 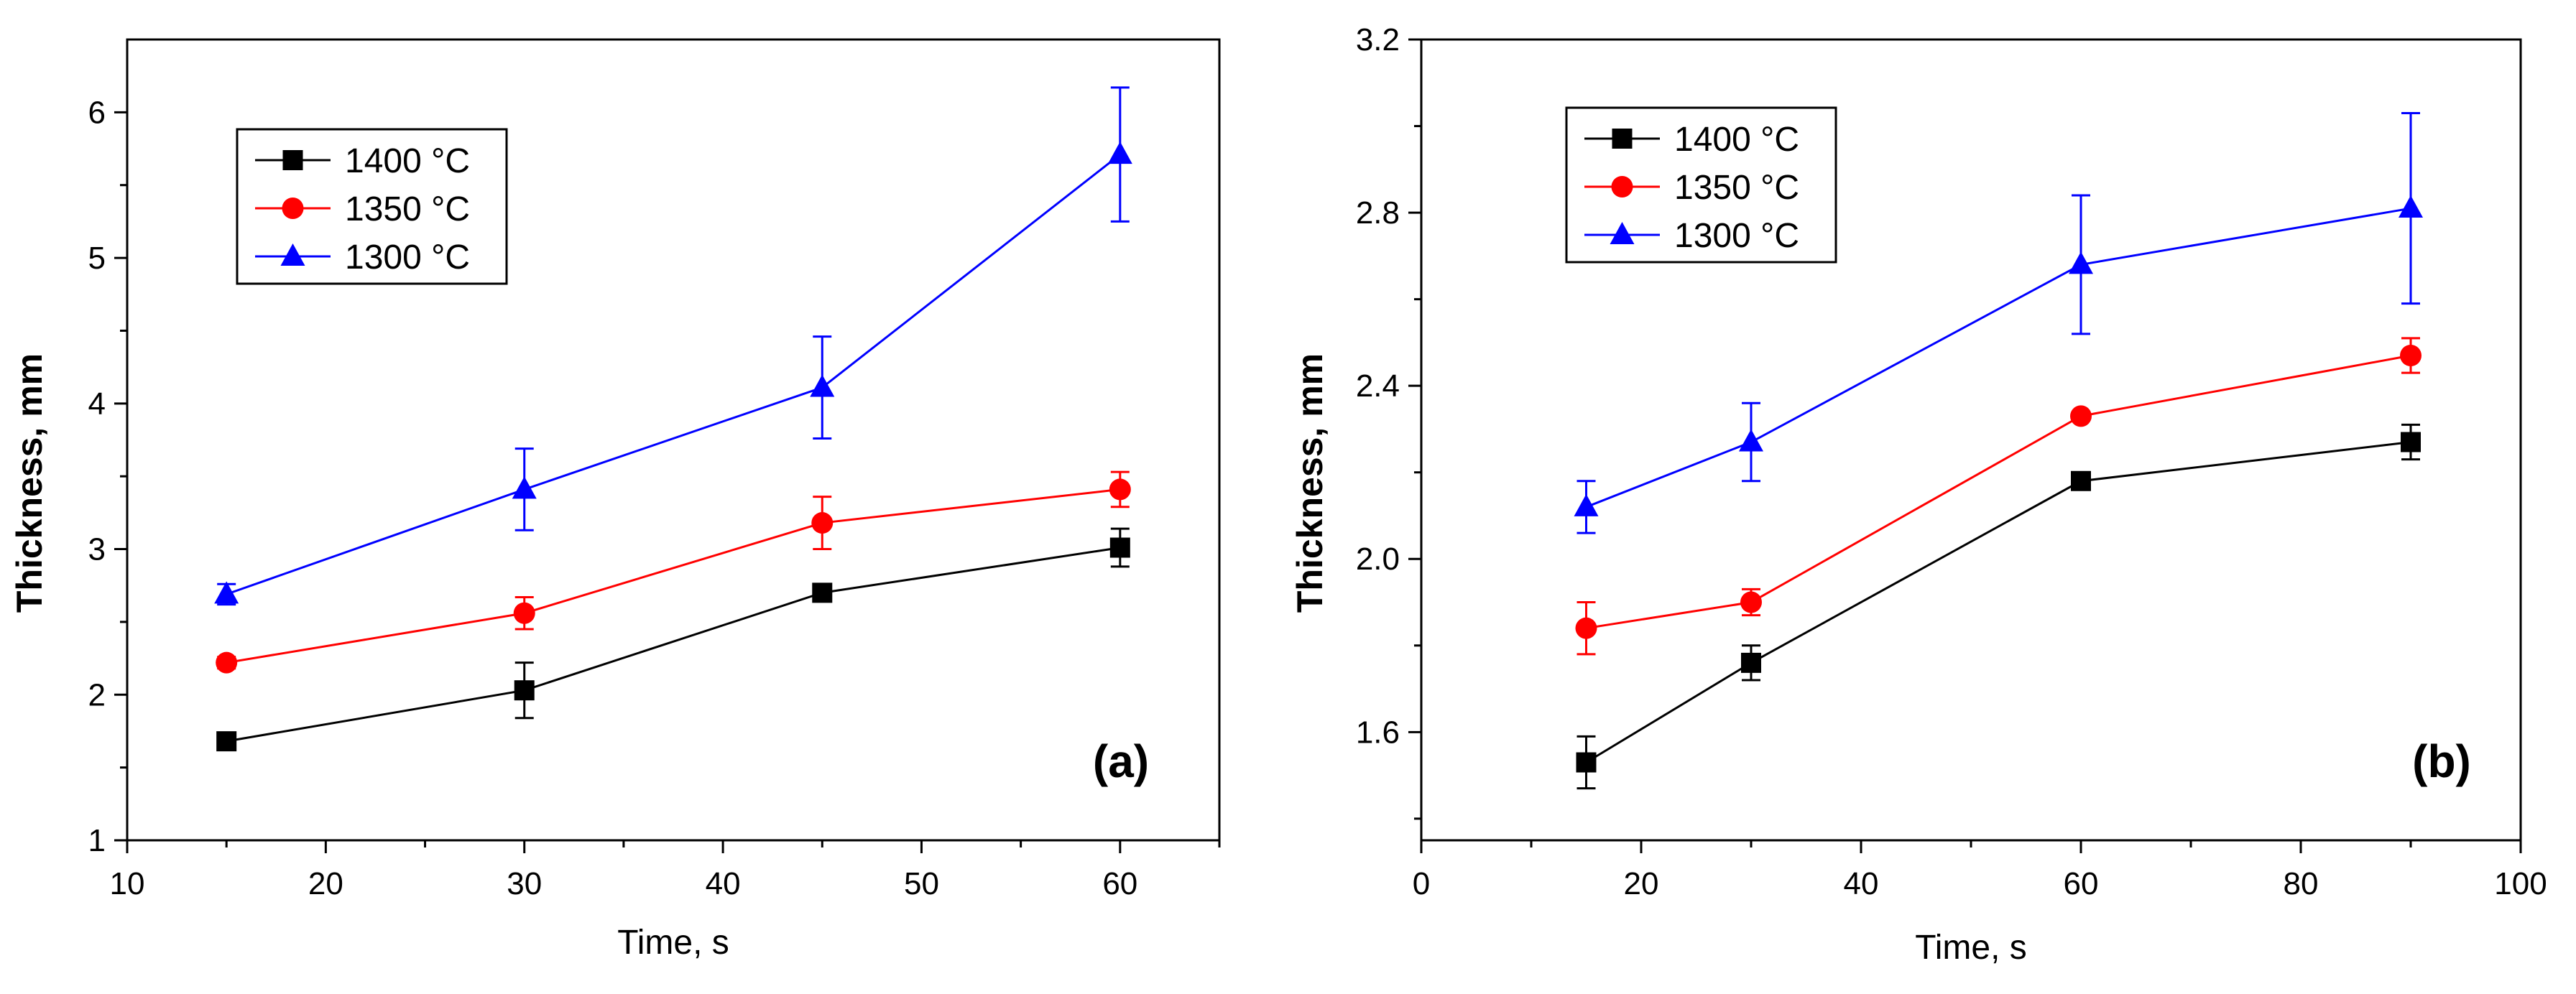 I want to click on x-tick-label: 10, so click(x=128, y=883).